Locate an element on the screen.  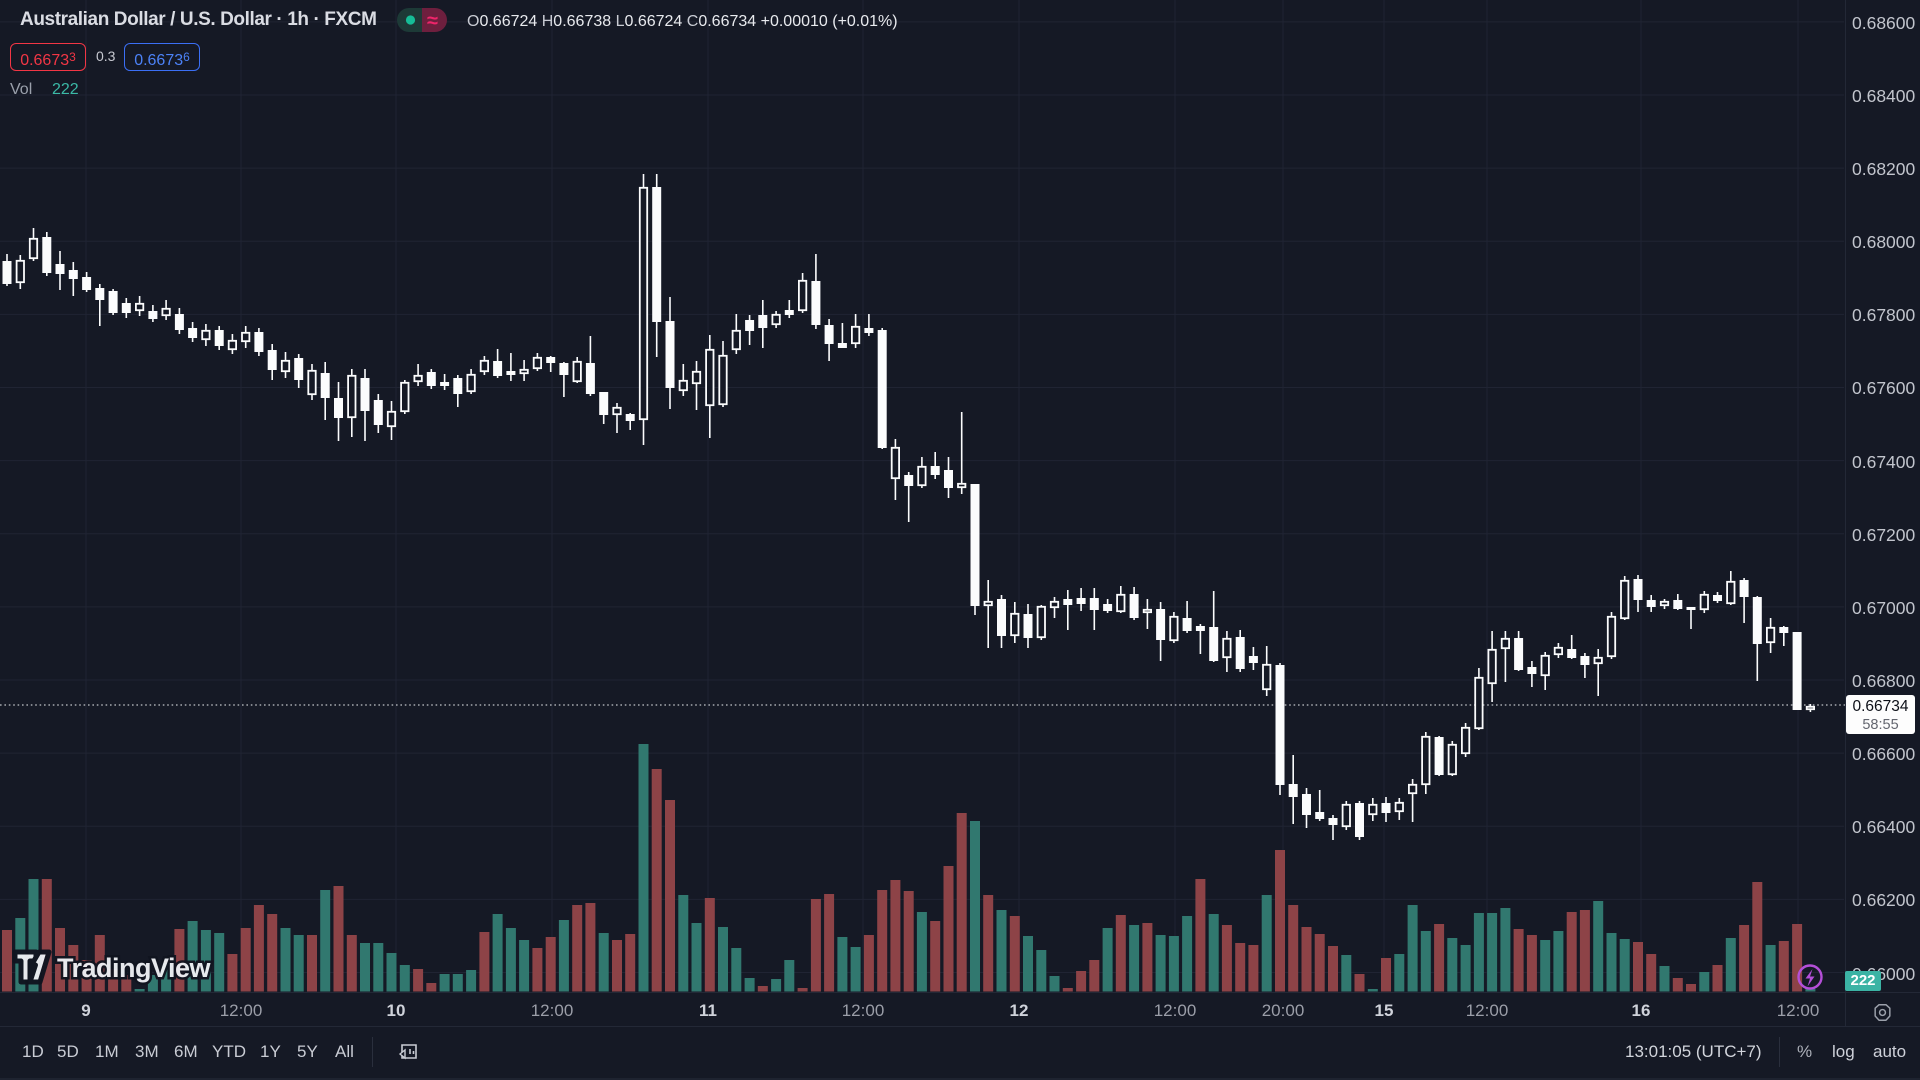
svg-text: TradingView is located at coordinates (134, 968).